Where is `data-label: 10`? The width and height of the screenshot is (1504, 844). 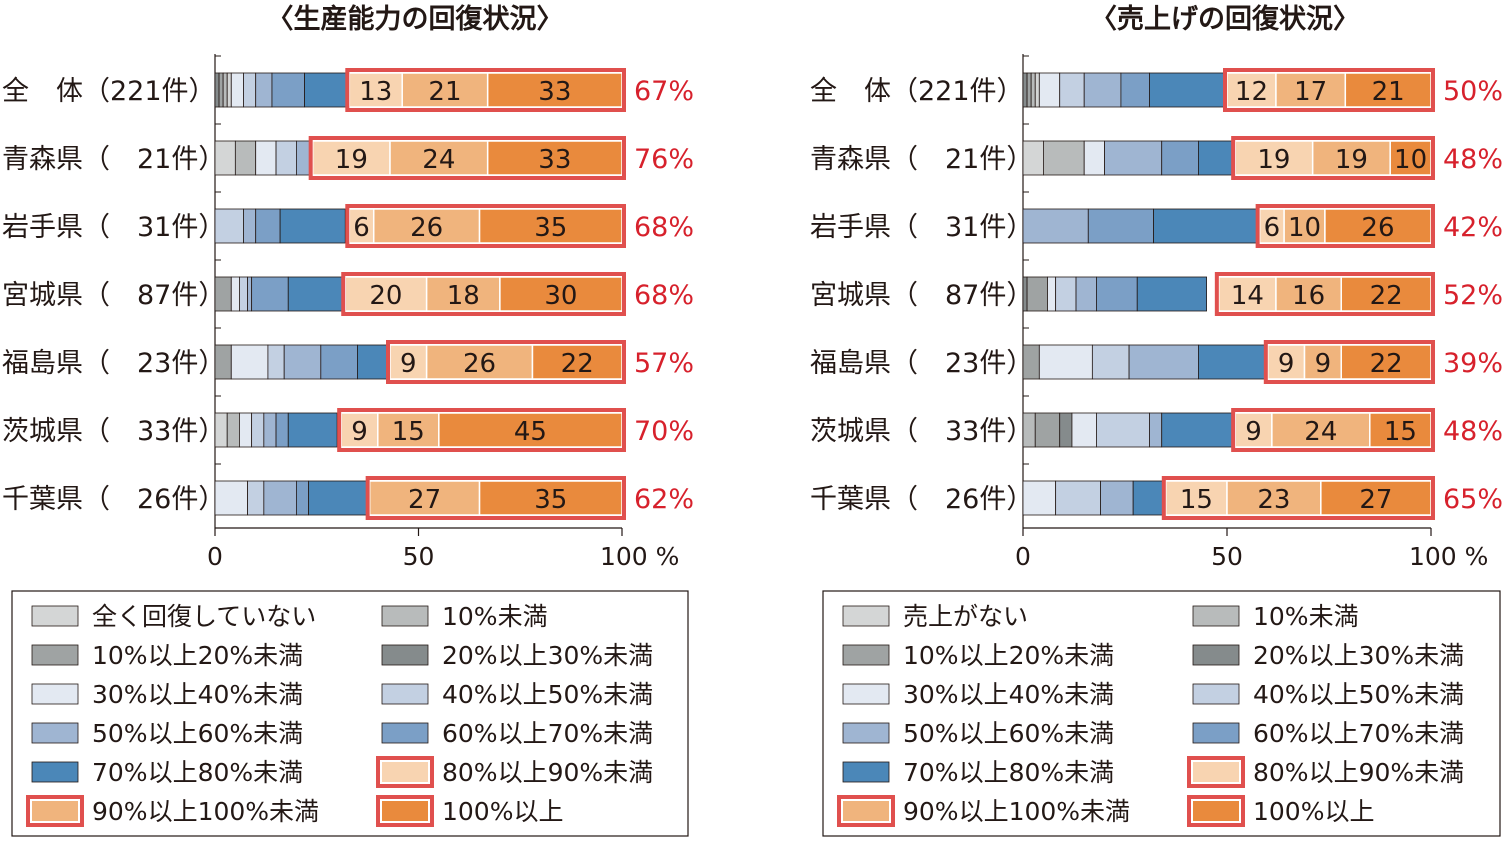 data-label: 10 is located at coordinates (1410, 160).